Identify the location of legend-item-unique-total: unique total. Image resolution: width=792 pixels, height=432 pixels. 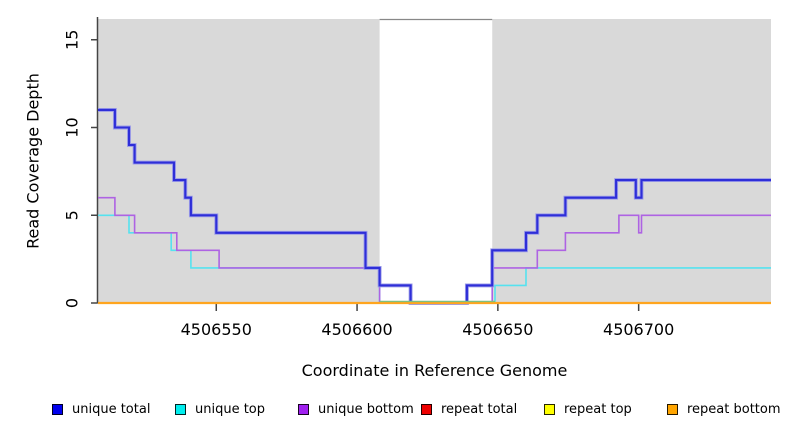
(101, 409).